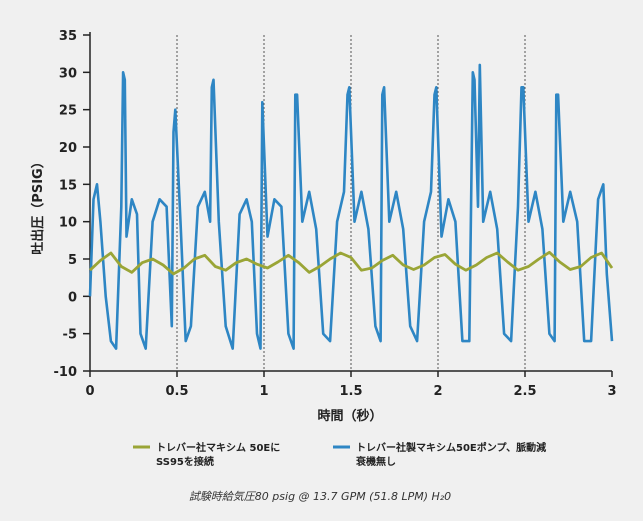 The height and width of the screenshot is (521, 643). Describe the element at coordinates (437, 391) in the screenshot. I see `x-tick-label-4: 2` at that location.